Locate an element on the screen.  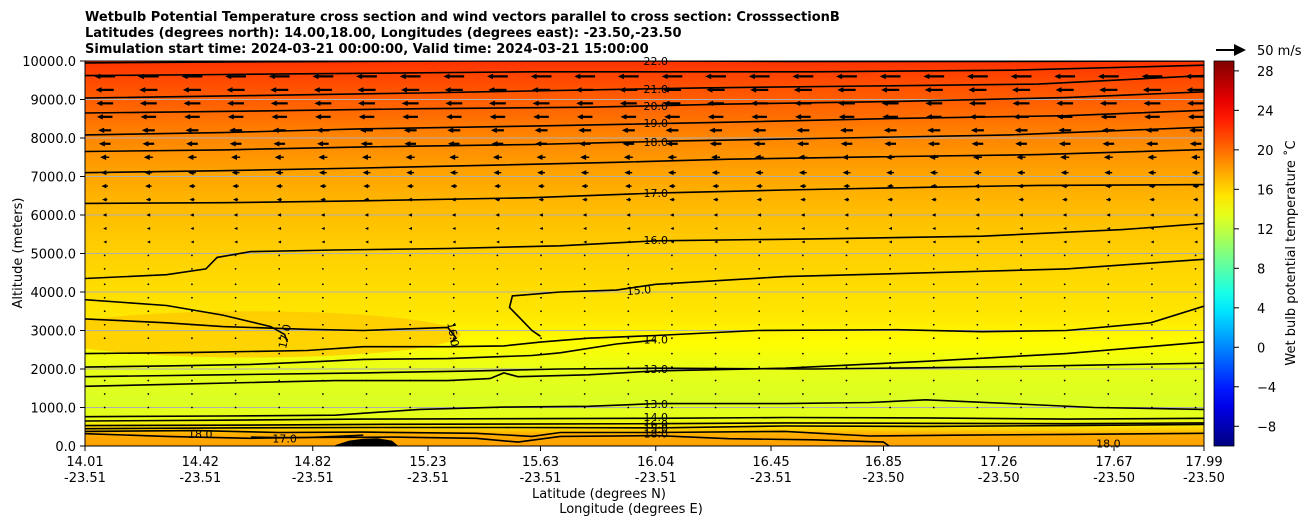
x-tick-label-latitude: 15.63 is located at coordinates (540, 462).